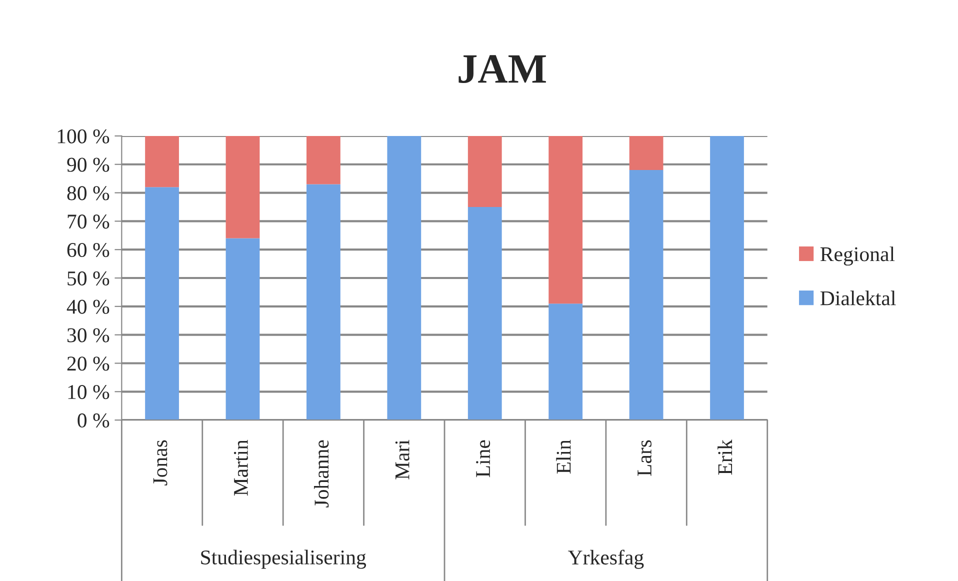 The height and width of the screenshot is (581, 958). What do you see at coordinates (88, 193) in the screenshot?
I see `y-tick-label: 80 %` at bounding box center [88, 193].